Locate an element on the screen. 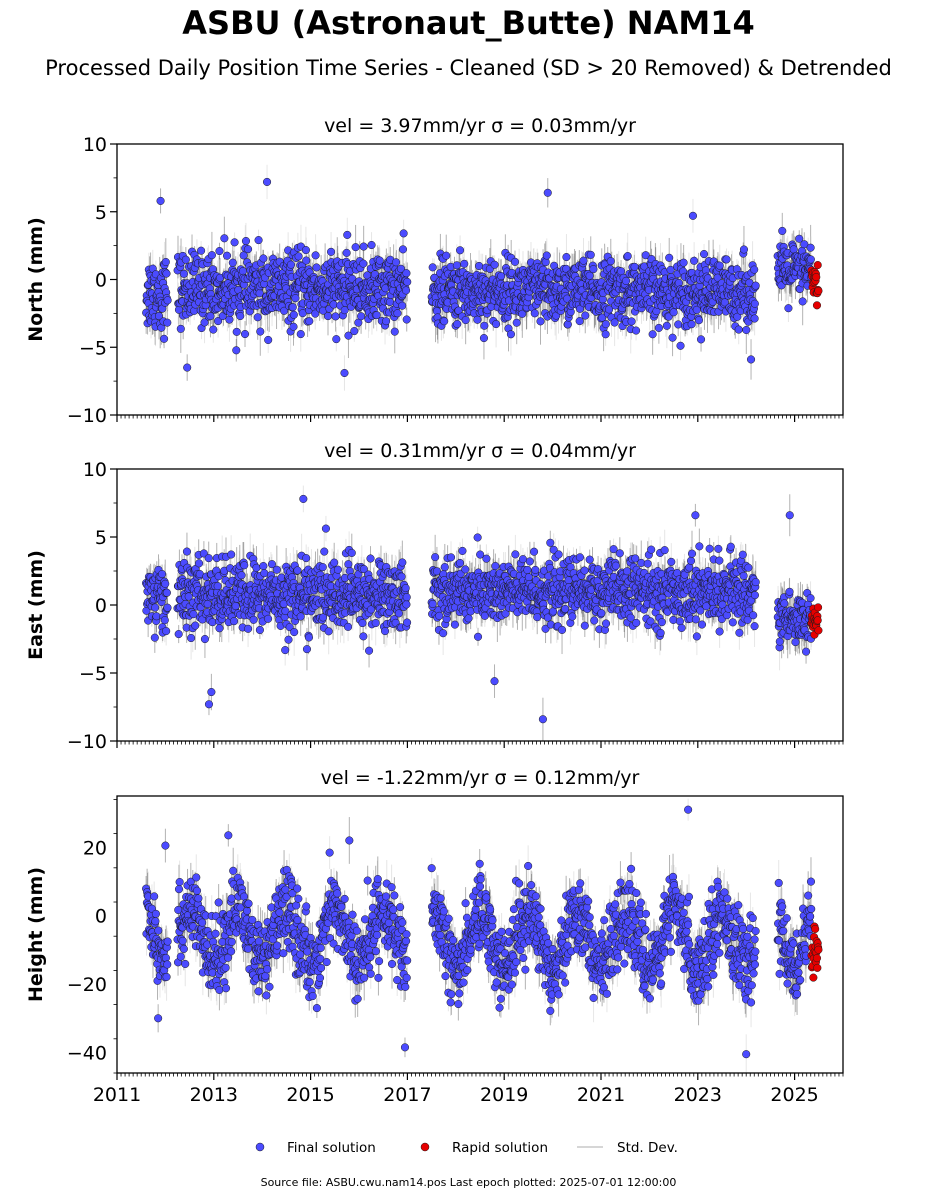 The width and height of the screenshot is (937, 1200). final-solution-points is located at coordinates (479, 277).